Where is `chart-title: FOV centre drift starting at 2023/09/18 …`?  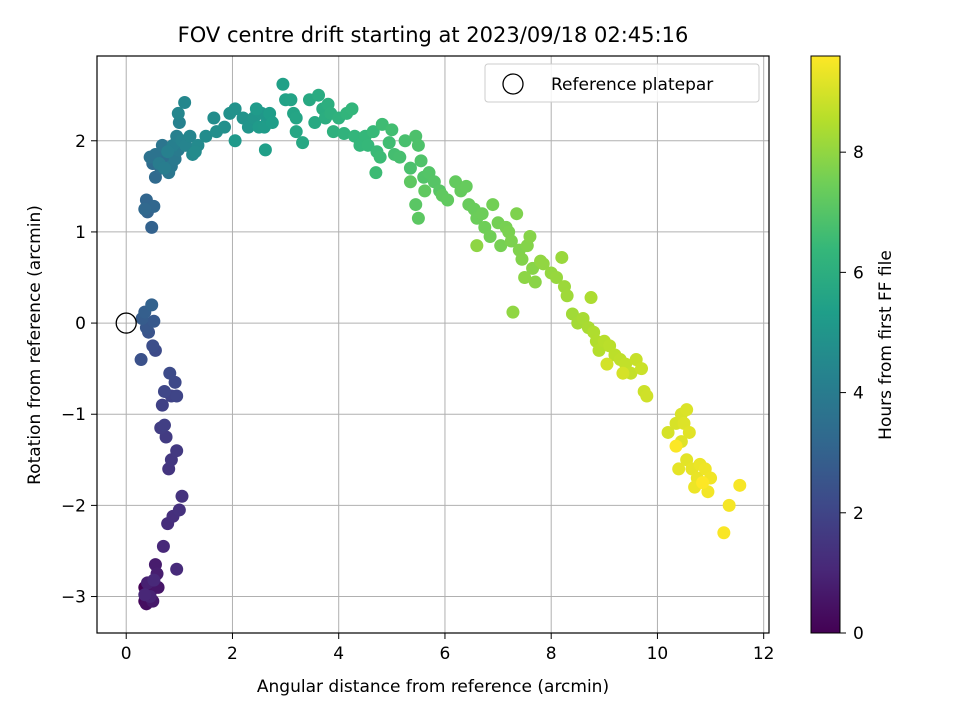 chart-title: FOV centre drift starting at 2023/09/18 … is located at coordinates (433, 35).